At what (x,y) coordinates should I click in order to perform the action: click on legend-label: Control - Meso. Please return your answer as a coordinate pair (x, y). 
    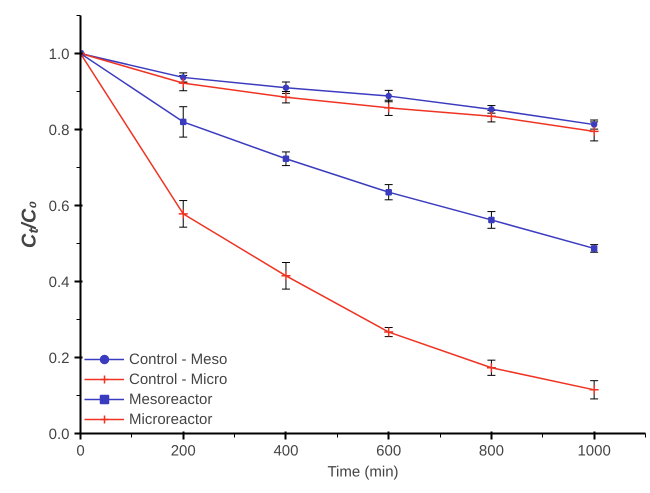
    Looking at the image, I should click on (178, 359).